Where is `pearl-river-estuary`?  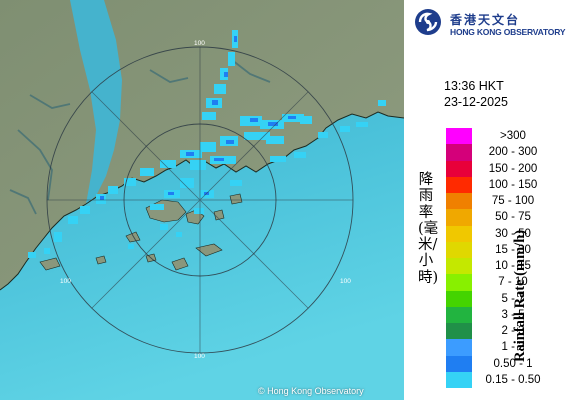 pearl-river-estuary is located at coordinates (96, 102).